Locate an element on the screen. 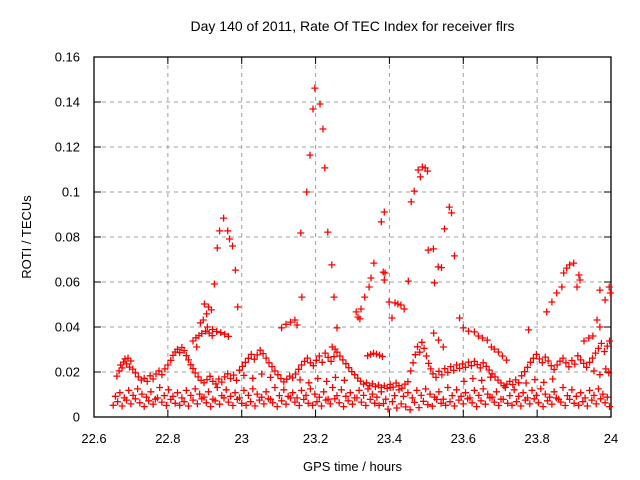 The image size is (640, 480). tick-label: 23.2 is located at coordinates (315, 438).